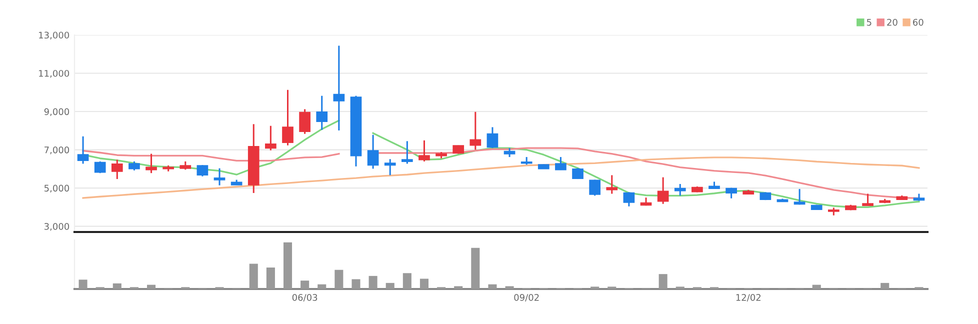 The width and height of the screenshot is (978, 324). I want to click on y-tick-label: 5,000, so click(57, 188).